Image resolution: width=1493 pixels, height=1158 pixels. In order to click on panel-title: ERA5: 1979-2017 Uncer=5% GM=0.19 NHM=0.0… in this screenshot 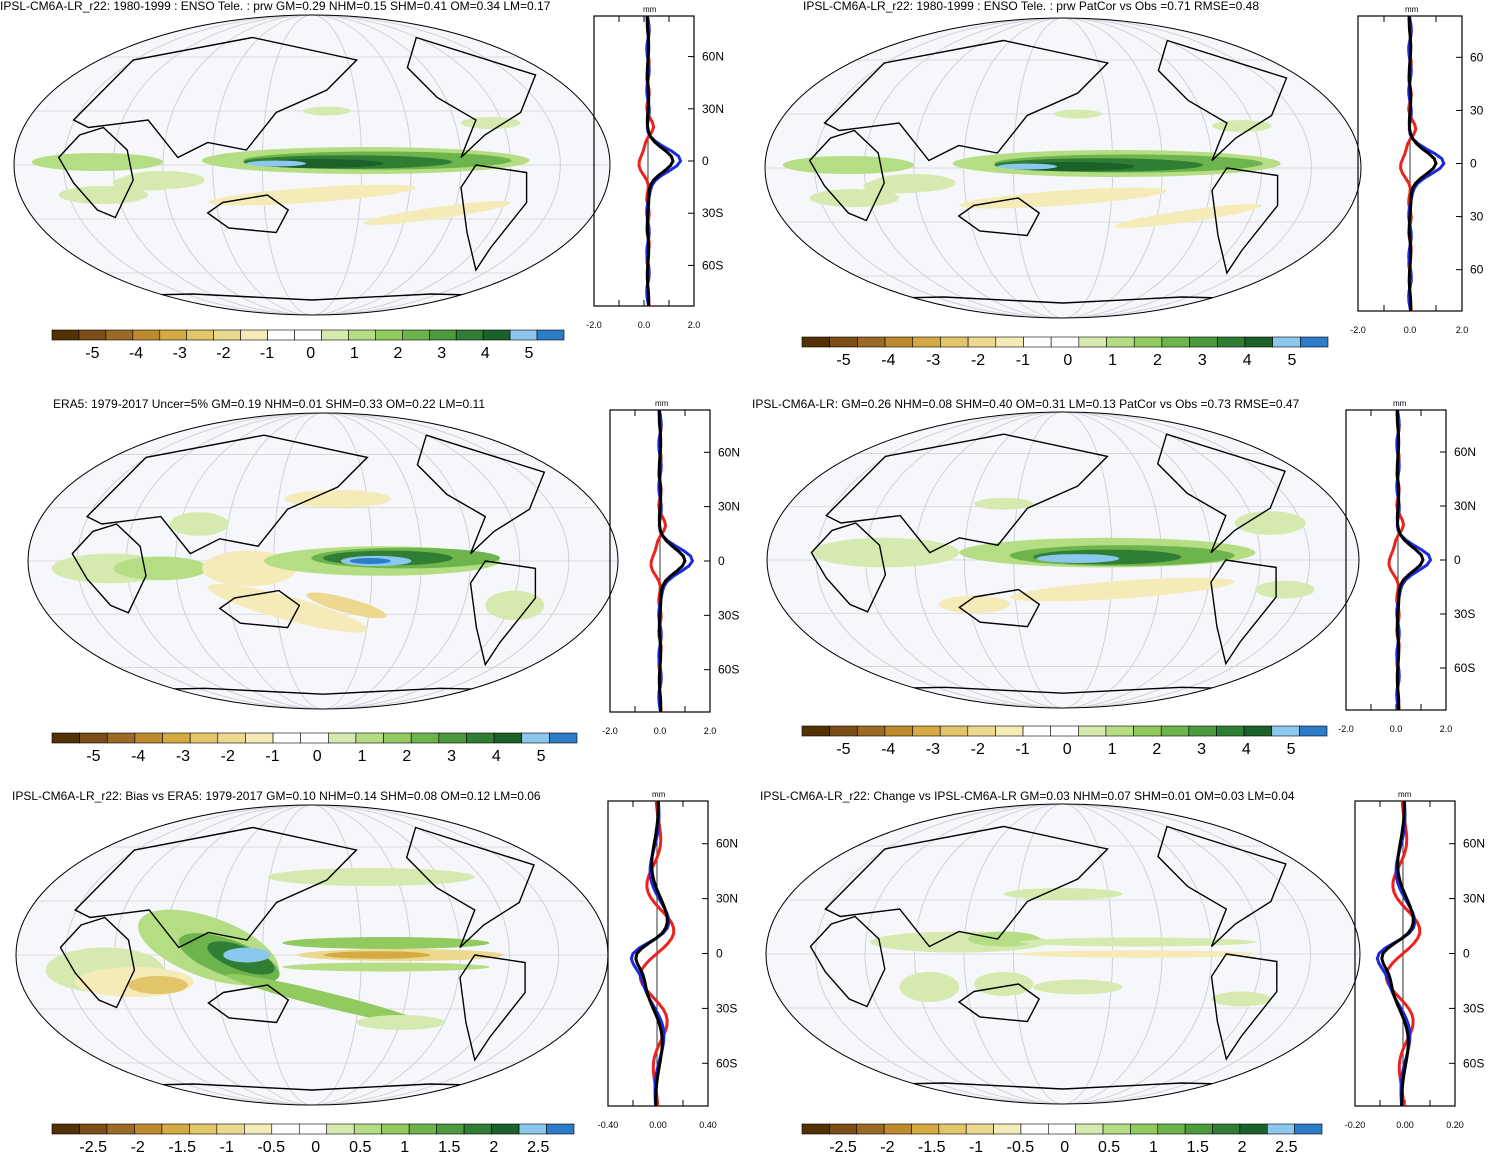, I will do `click(269, 404)`.